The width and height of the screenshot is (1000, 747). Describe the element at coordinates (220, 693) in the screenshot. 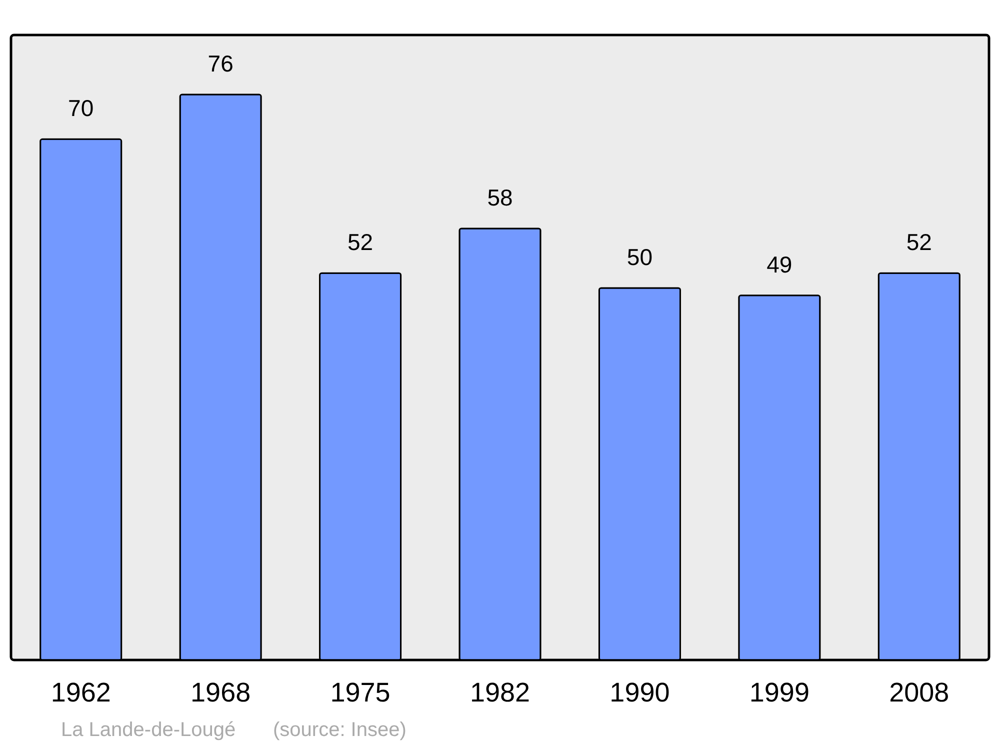

I see `x-tick-label: 1968` at that location.